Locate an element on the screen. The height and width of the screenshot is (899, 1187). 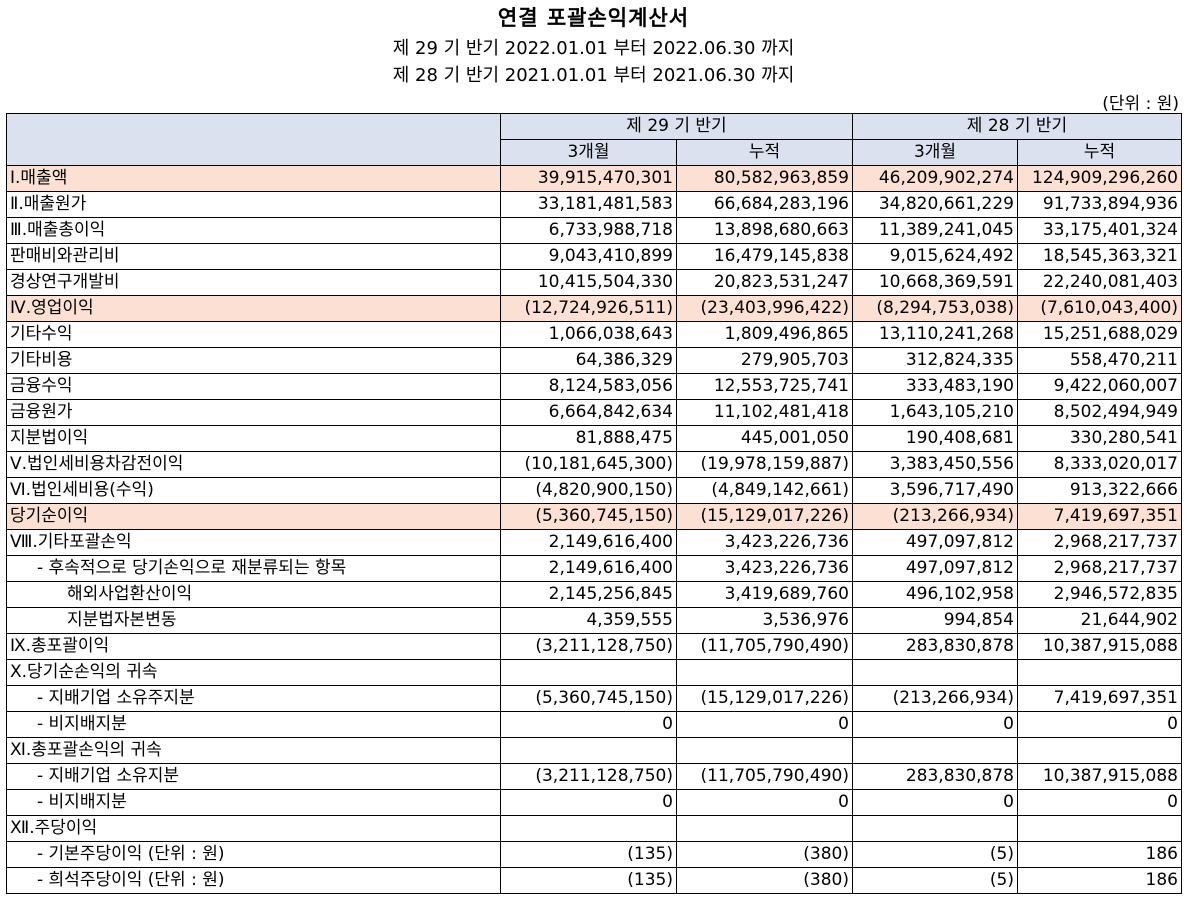
amount-cell: (4,849,142,661) is located at coordinates (764, 490).